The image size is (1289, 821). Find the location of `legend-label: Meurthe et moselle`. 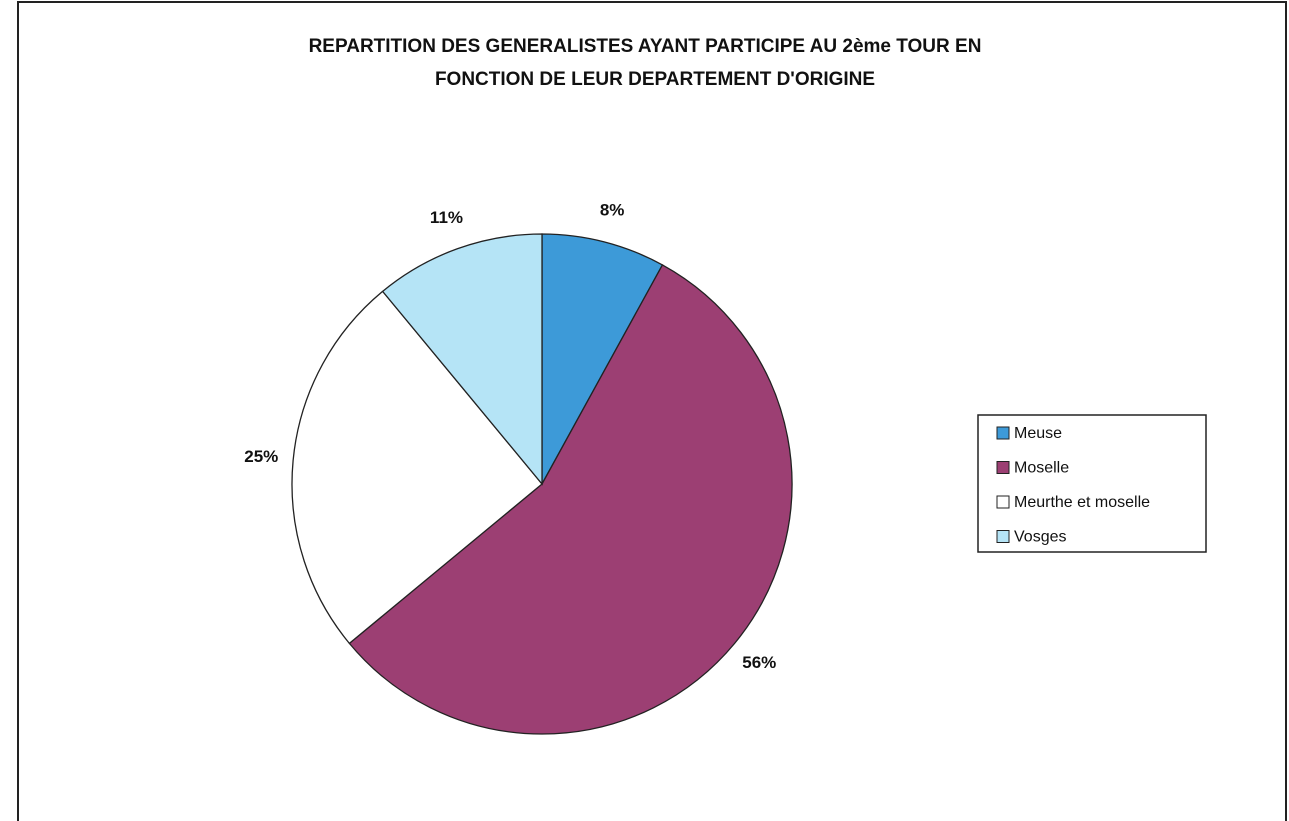

legend-label: Meurthe et moselle is located at coordinates (1082, 502).